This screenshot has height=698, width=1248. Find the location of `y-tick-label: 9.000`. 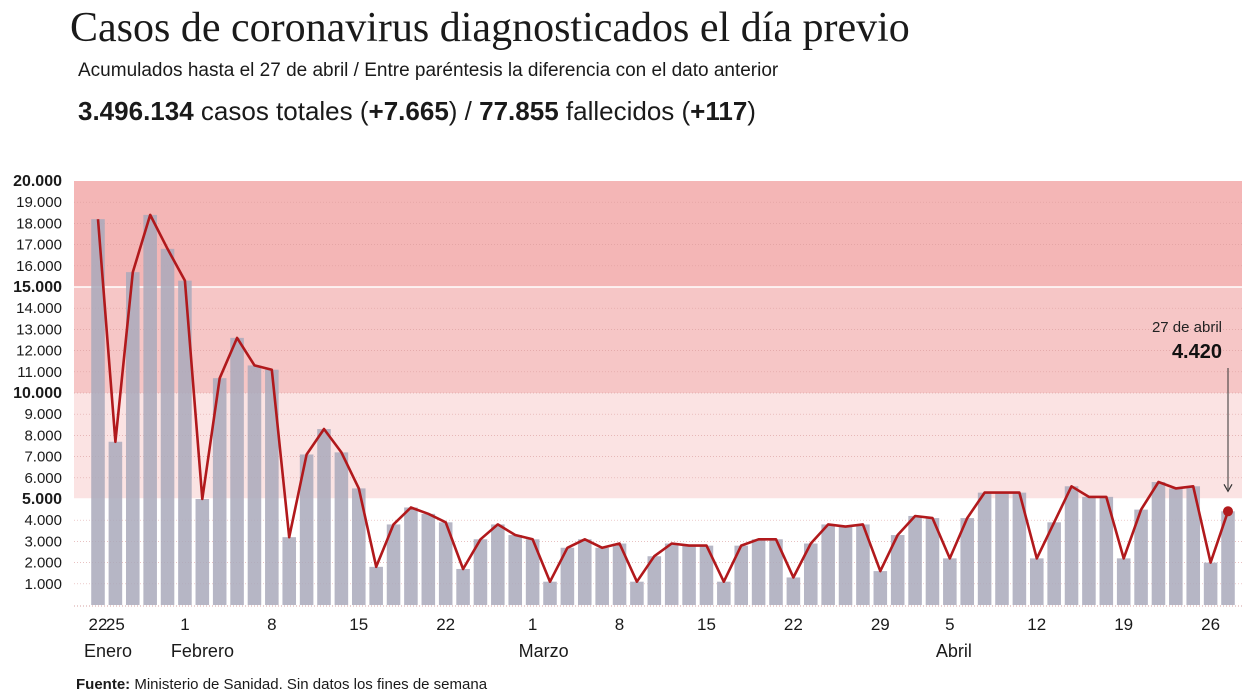

y-tick-label: 9.000 is located at coordinates (43, 414).